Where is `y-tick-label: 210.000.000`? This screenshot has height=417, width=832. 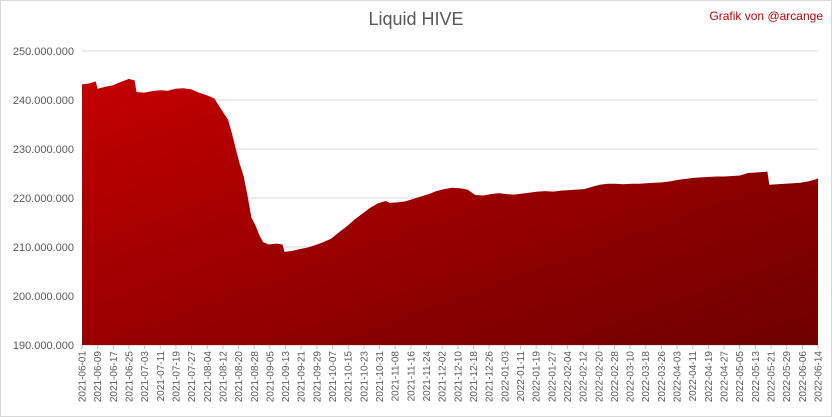 y-tick-label: 210.000.000 is located at coordinates (43, 248).